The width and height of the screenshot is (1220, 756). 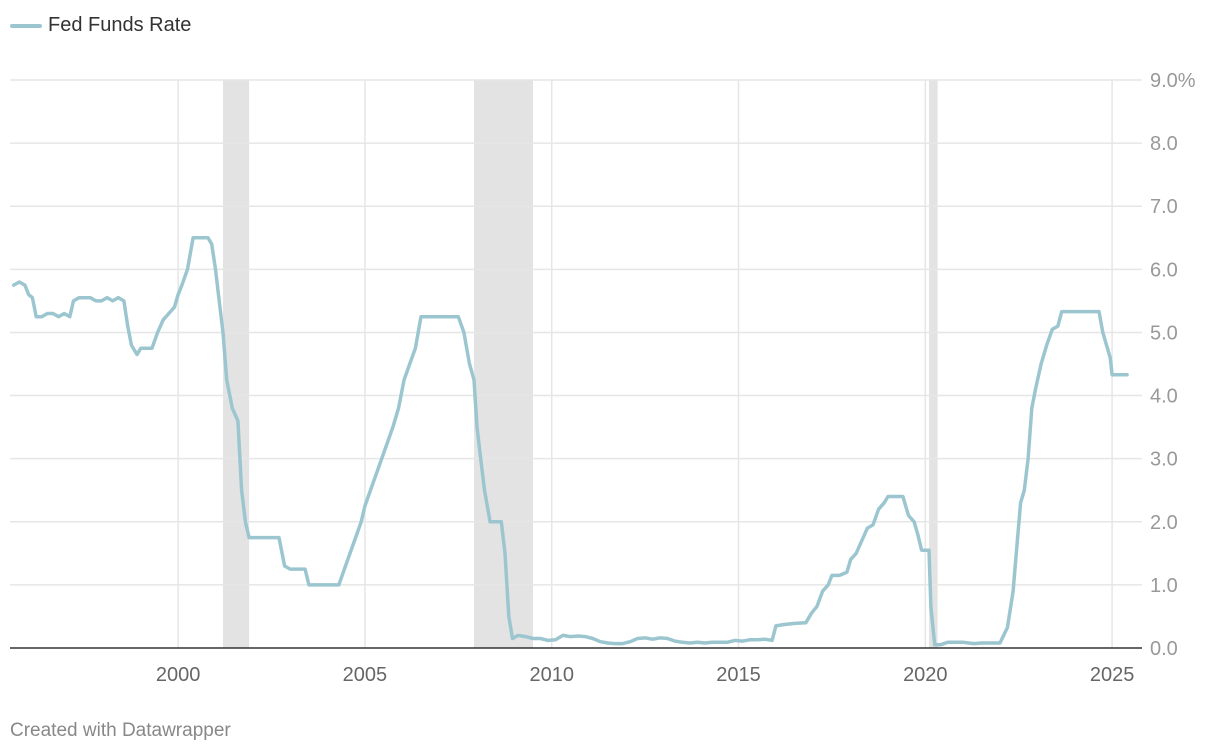 What do you see at coordinates (1164, 270) in the screenshot?
I see `y-tick-label: 6.0` at bounding box center [1164, 270].